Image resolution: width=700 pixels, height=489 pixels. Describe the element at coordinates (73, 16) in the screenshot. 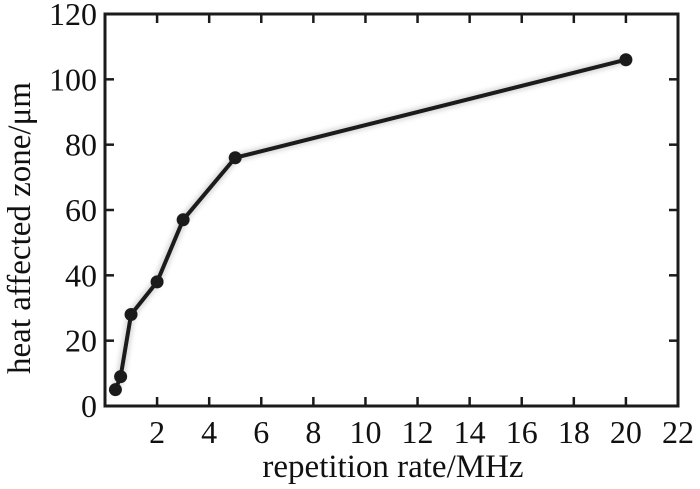

I see `y-tick-label: 120` at that location.